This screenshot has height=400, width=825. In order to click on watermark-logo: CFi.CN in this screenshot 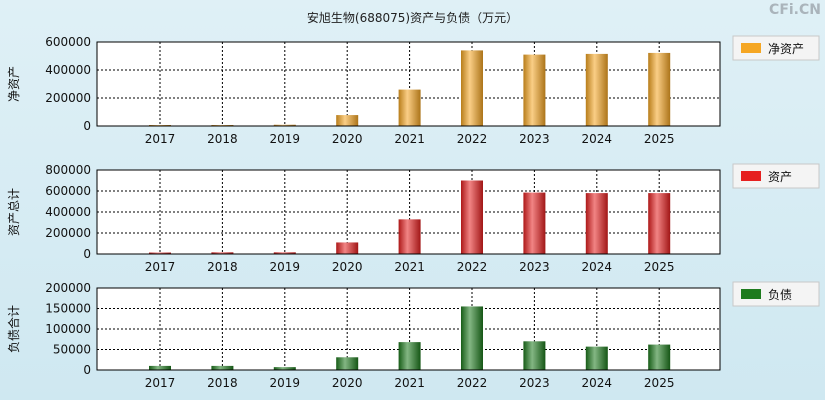, I will do `click(795, 10)`.